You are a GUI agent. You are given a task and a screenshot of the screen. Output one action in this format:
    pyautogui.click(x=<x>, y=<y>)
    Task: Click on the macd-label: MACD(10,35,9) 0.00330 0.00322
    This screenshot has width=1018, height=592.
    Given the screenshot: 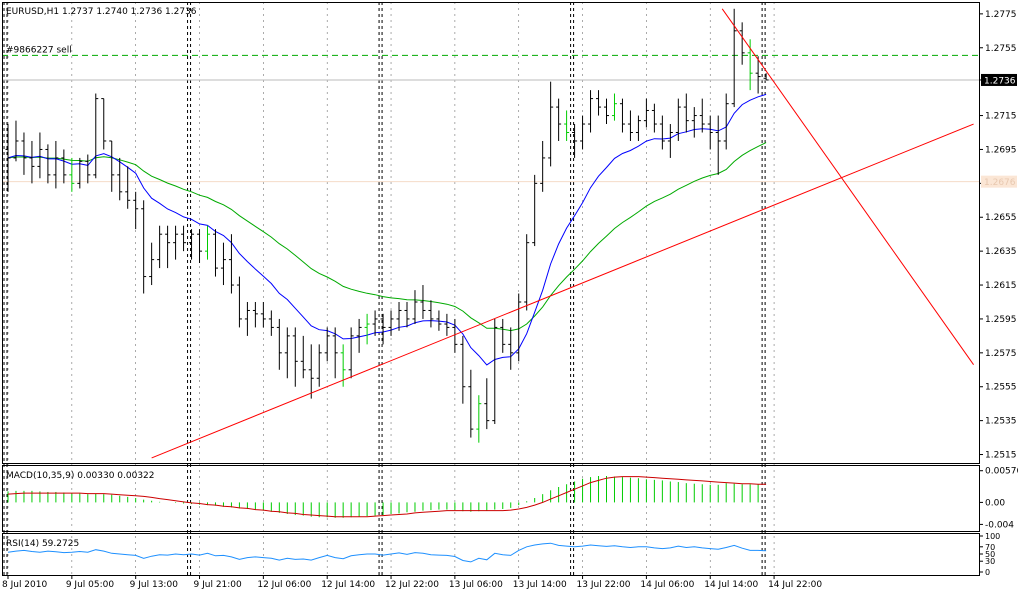 What is the action you would take?
    pyautogui.click(x=80, y=476)
    